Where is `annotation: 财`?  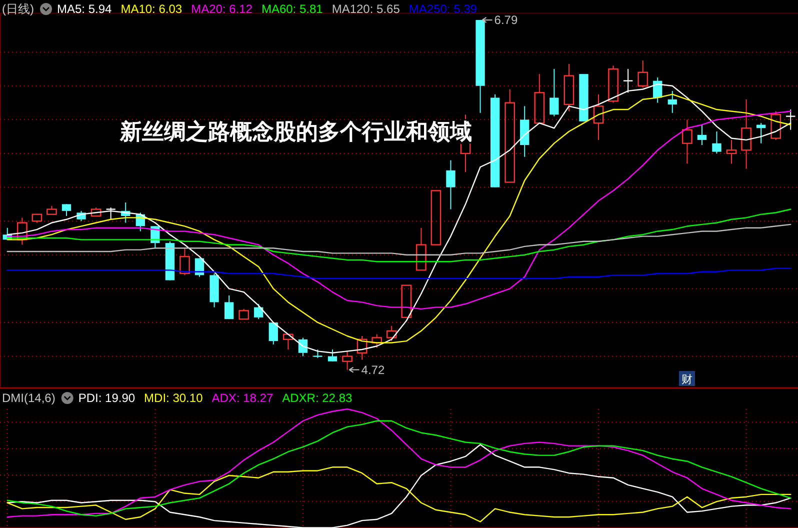
annotation: 财 is located at coordinates (687, 380).